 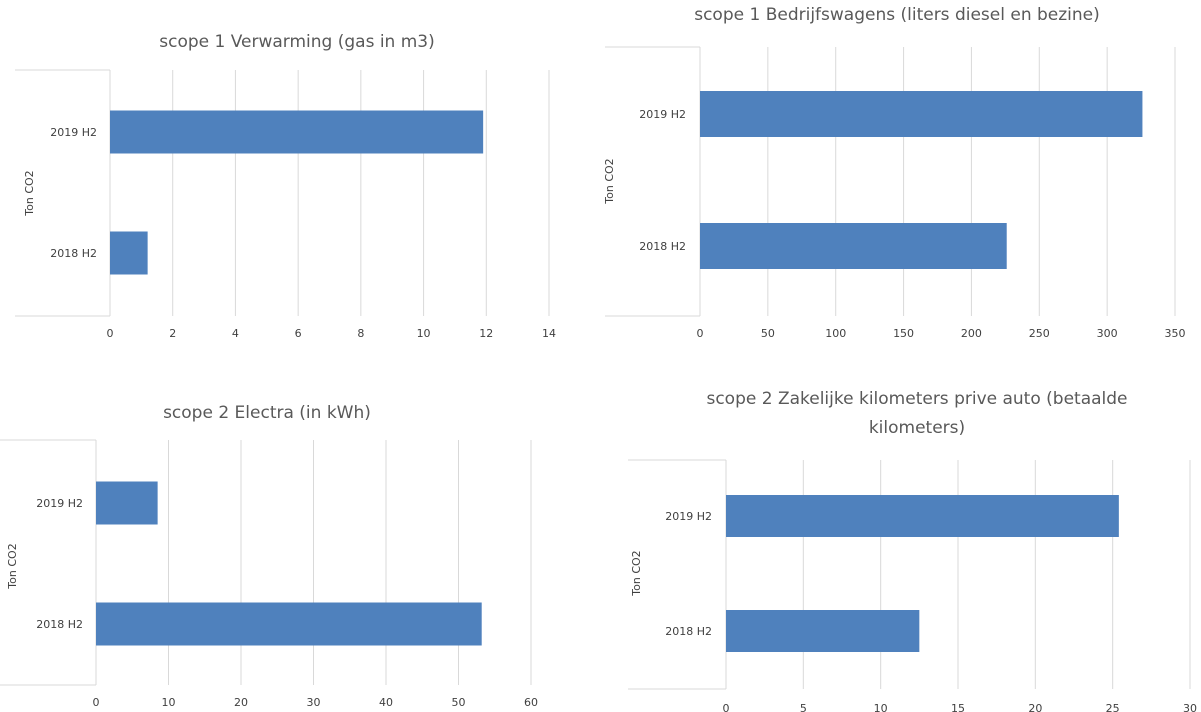 What do you see at coordinates (110, 333) in the screenshot?
I see `chart1-tick-label: 0` at bounding box center [110, 333].